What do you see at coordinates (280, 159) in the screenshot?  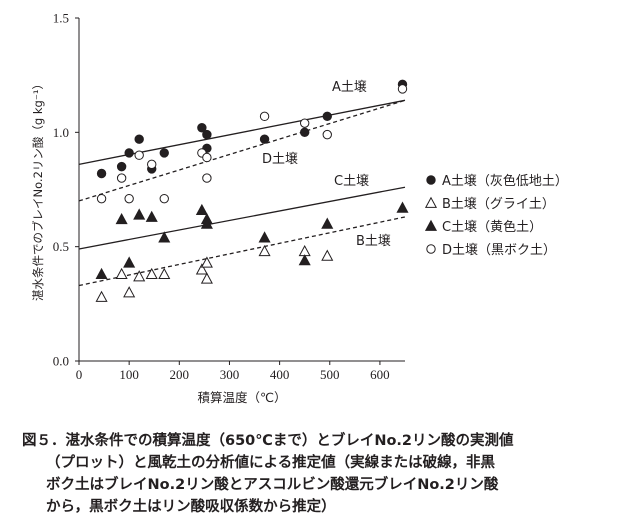 I see `fit-line-label: D土壌` at bounding box center [280, 159].